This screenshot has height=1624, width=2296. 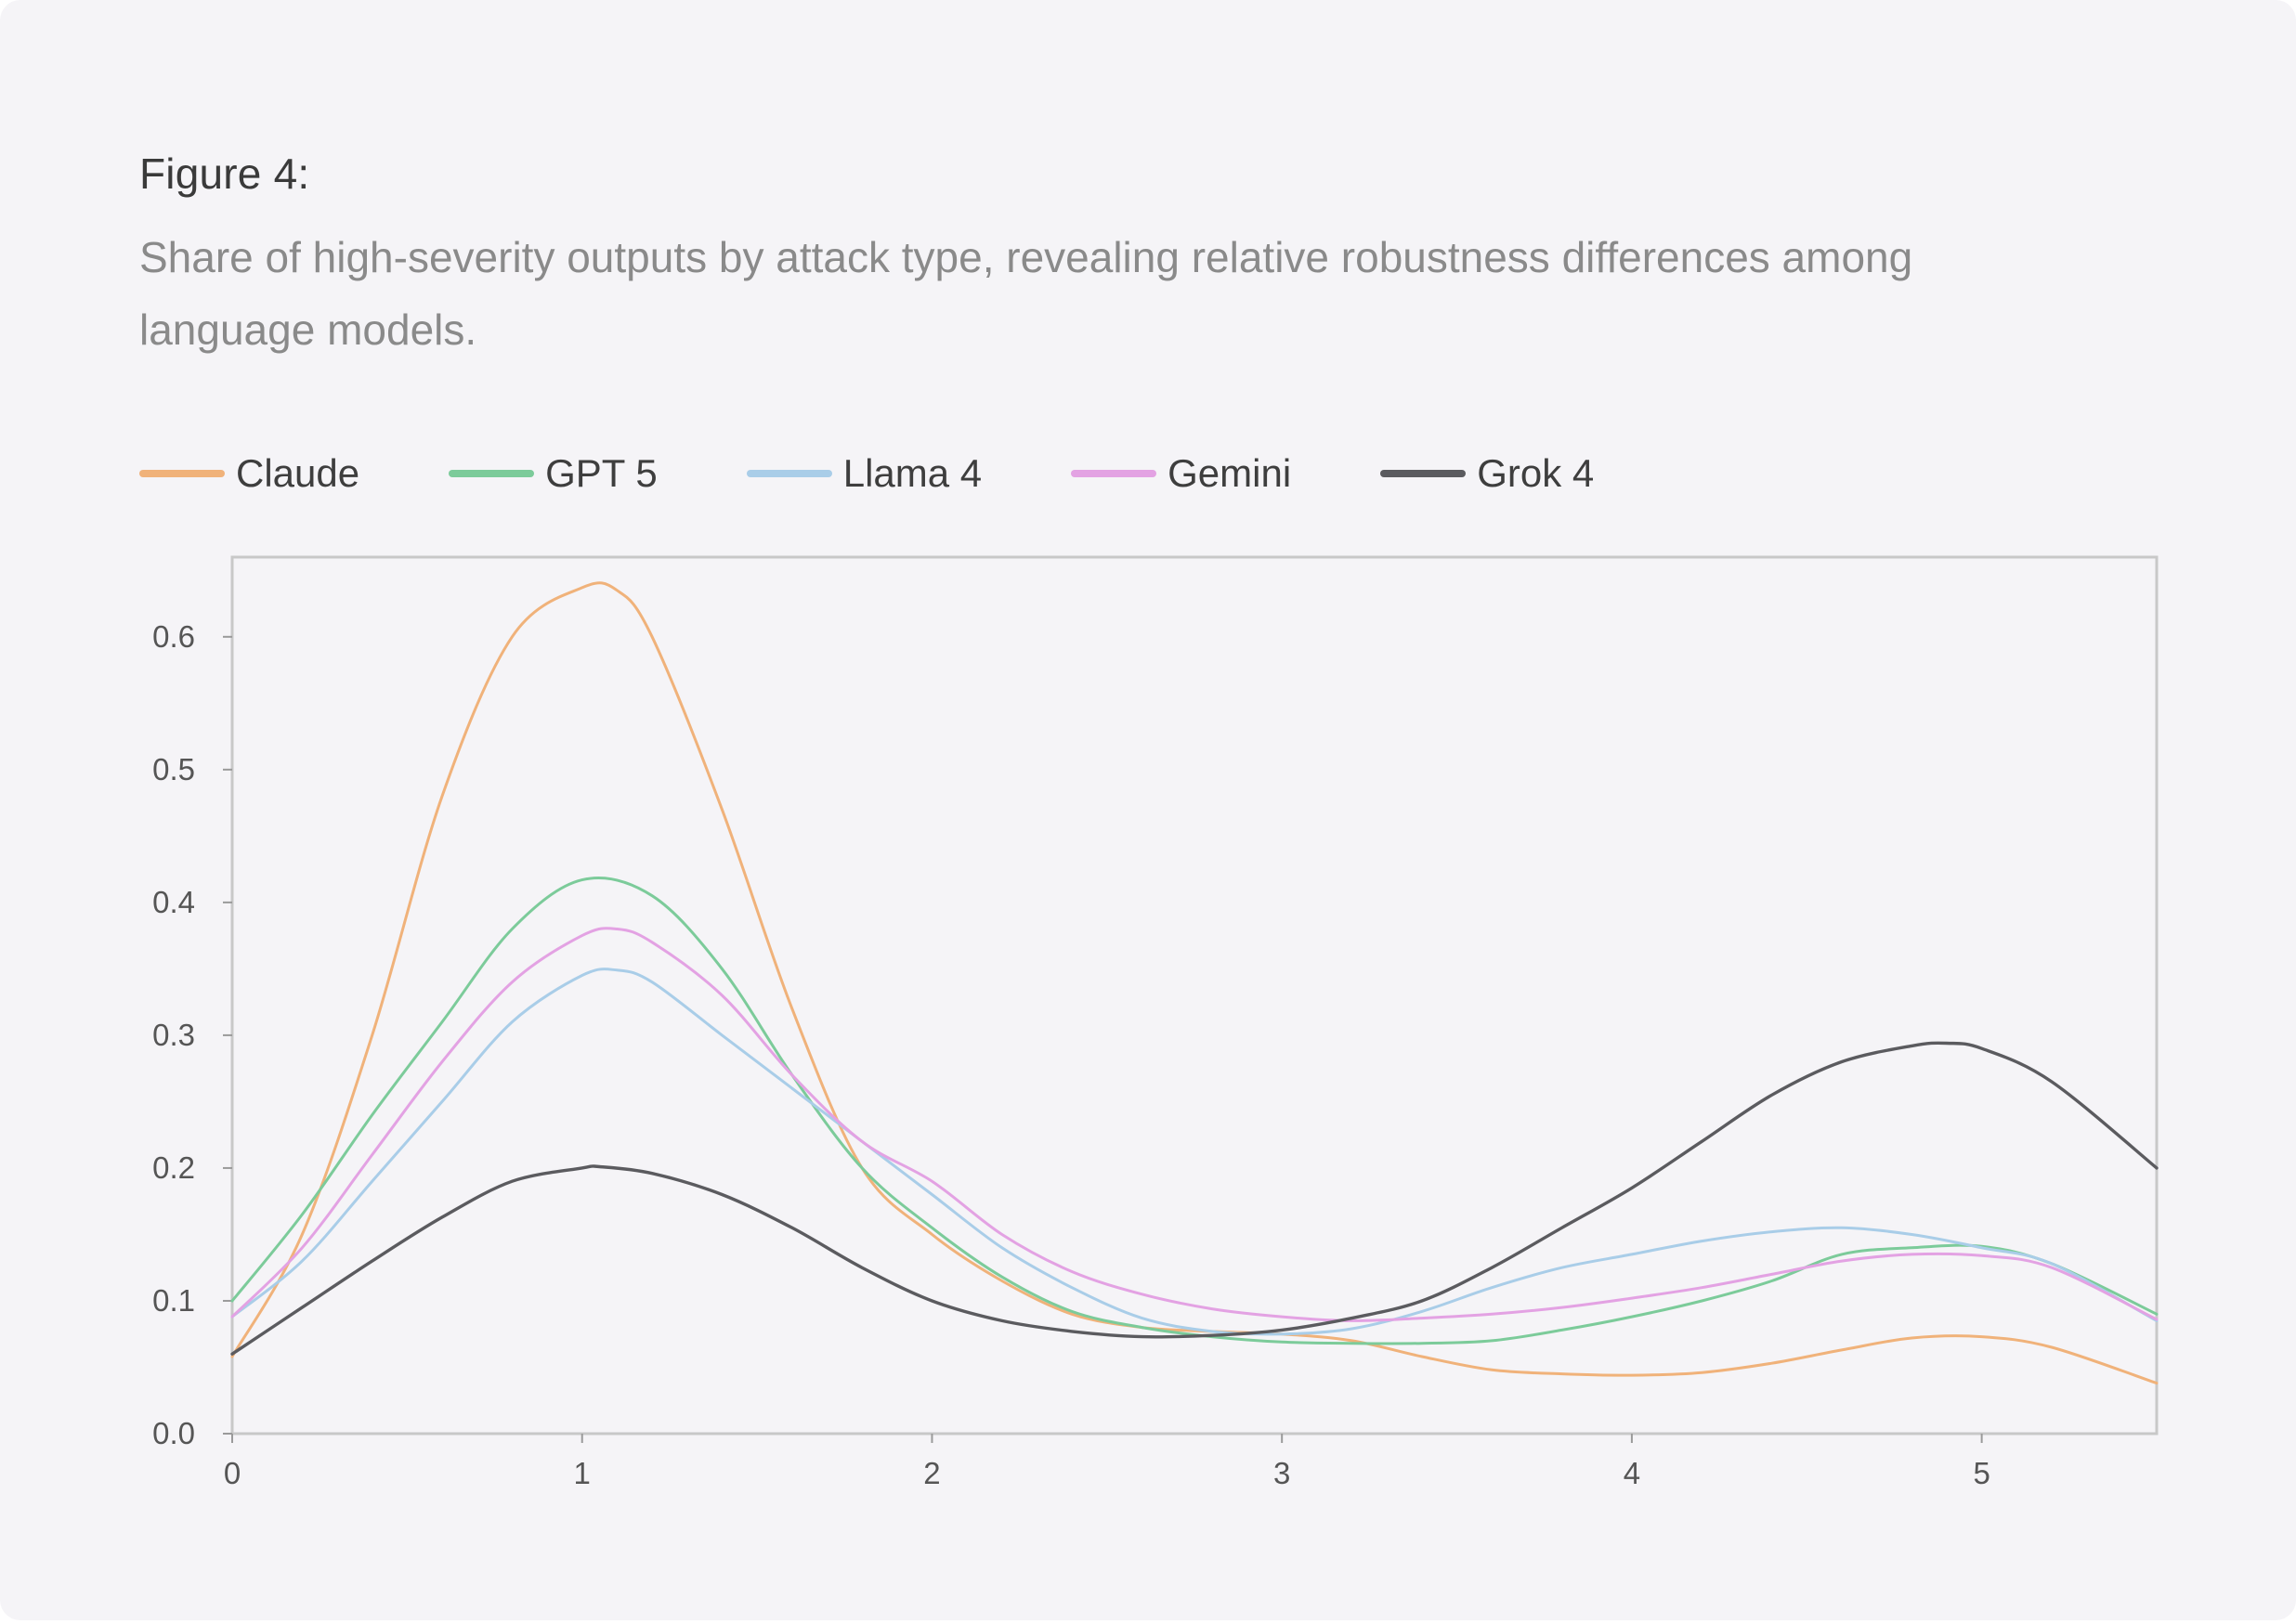 I want to click on y-tick-label: 0.4, so click(x=173, y=902).